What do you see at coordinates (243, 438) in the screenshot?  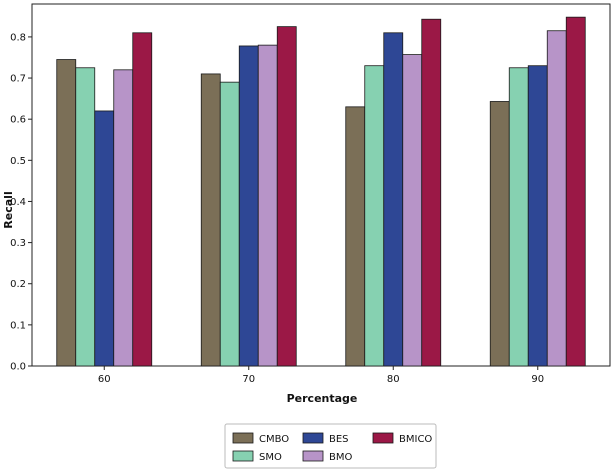 I see `legend-swatch-cmbo` at bounding box center [243, 438].